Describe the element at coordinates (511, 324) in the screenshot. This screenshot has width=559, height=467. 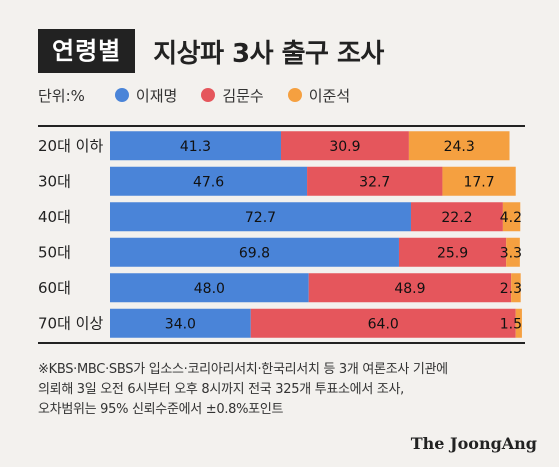
I see `value-label-lee-junseok: 1.5` at that location.